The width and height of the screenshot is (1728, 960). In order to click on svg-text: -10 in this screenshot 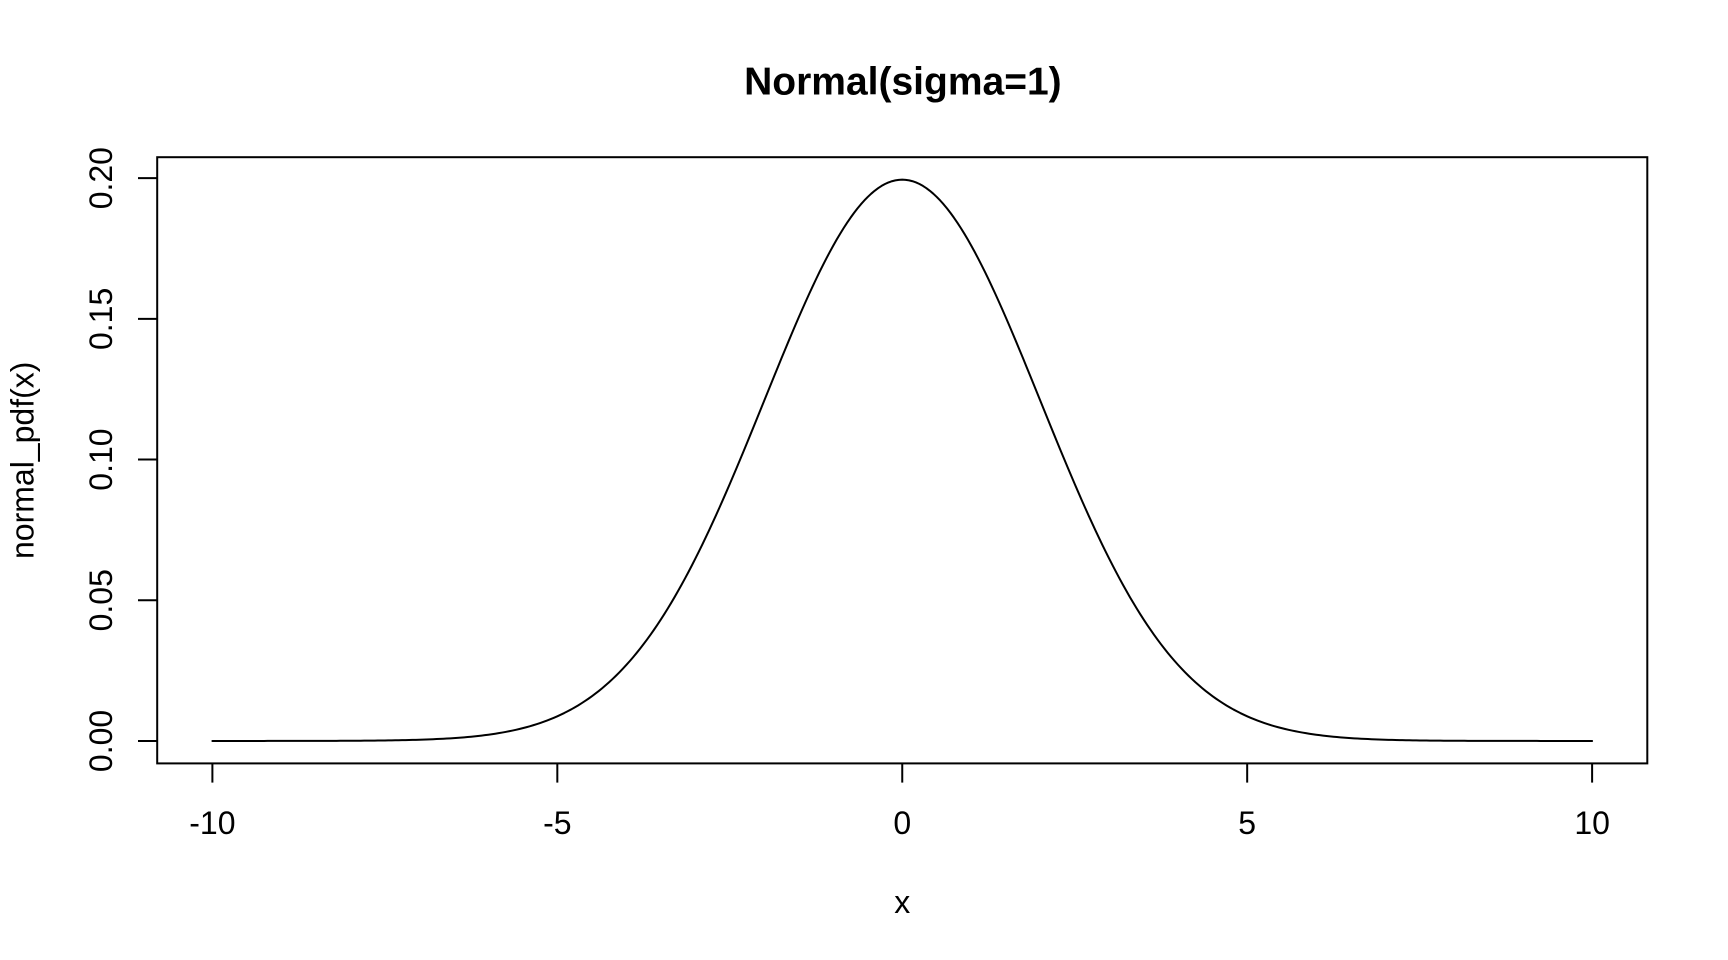, I will do `click(212, 823)`.